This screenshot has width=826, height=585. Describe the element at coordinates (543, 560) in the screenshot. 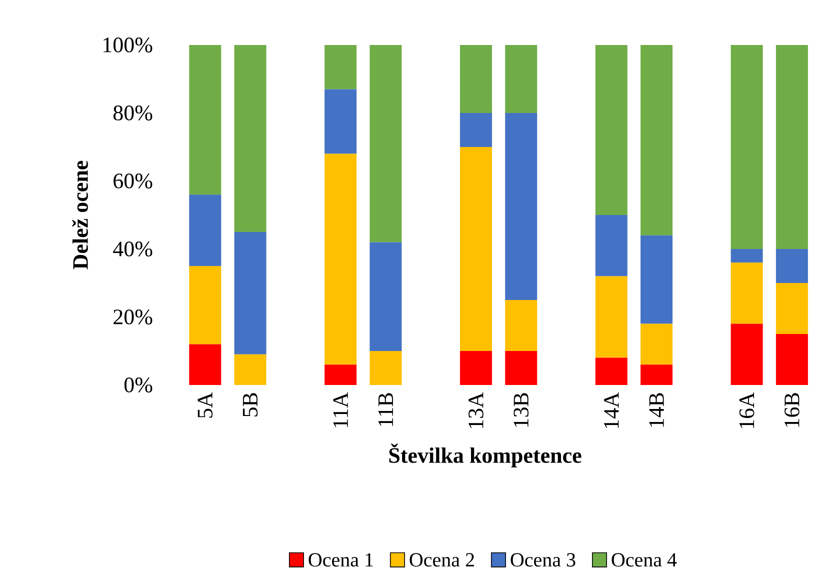

I see `legend-label: Ocena 3` at that location.